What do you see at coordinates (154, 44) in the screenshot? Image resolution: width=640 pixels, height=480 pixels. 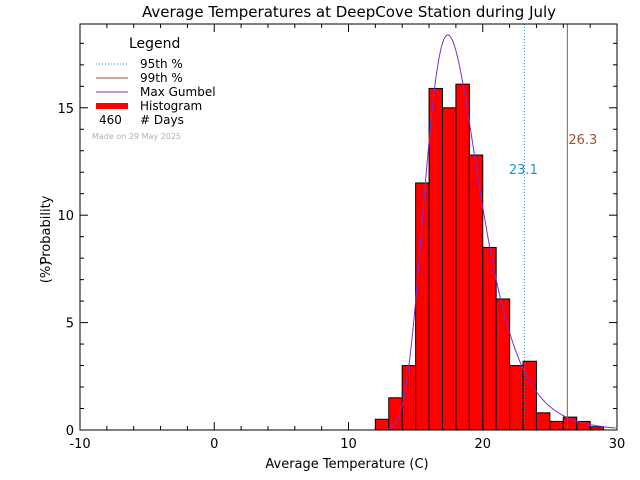 I see `legend-title: Legend` at bounding box center [154, 44].